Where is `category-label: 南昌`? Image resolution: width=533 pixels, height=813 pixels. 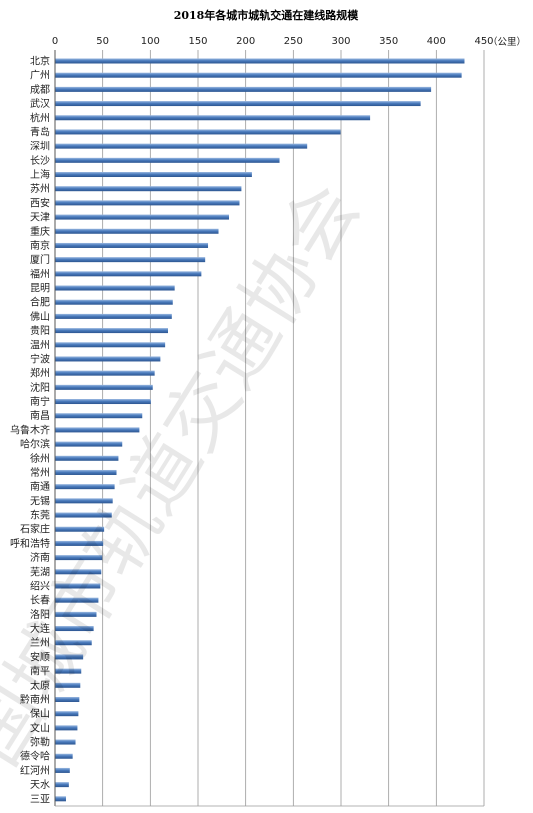 category-label: 南昌 is located at coordinates (40, 415).